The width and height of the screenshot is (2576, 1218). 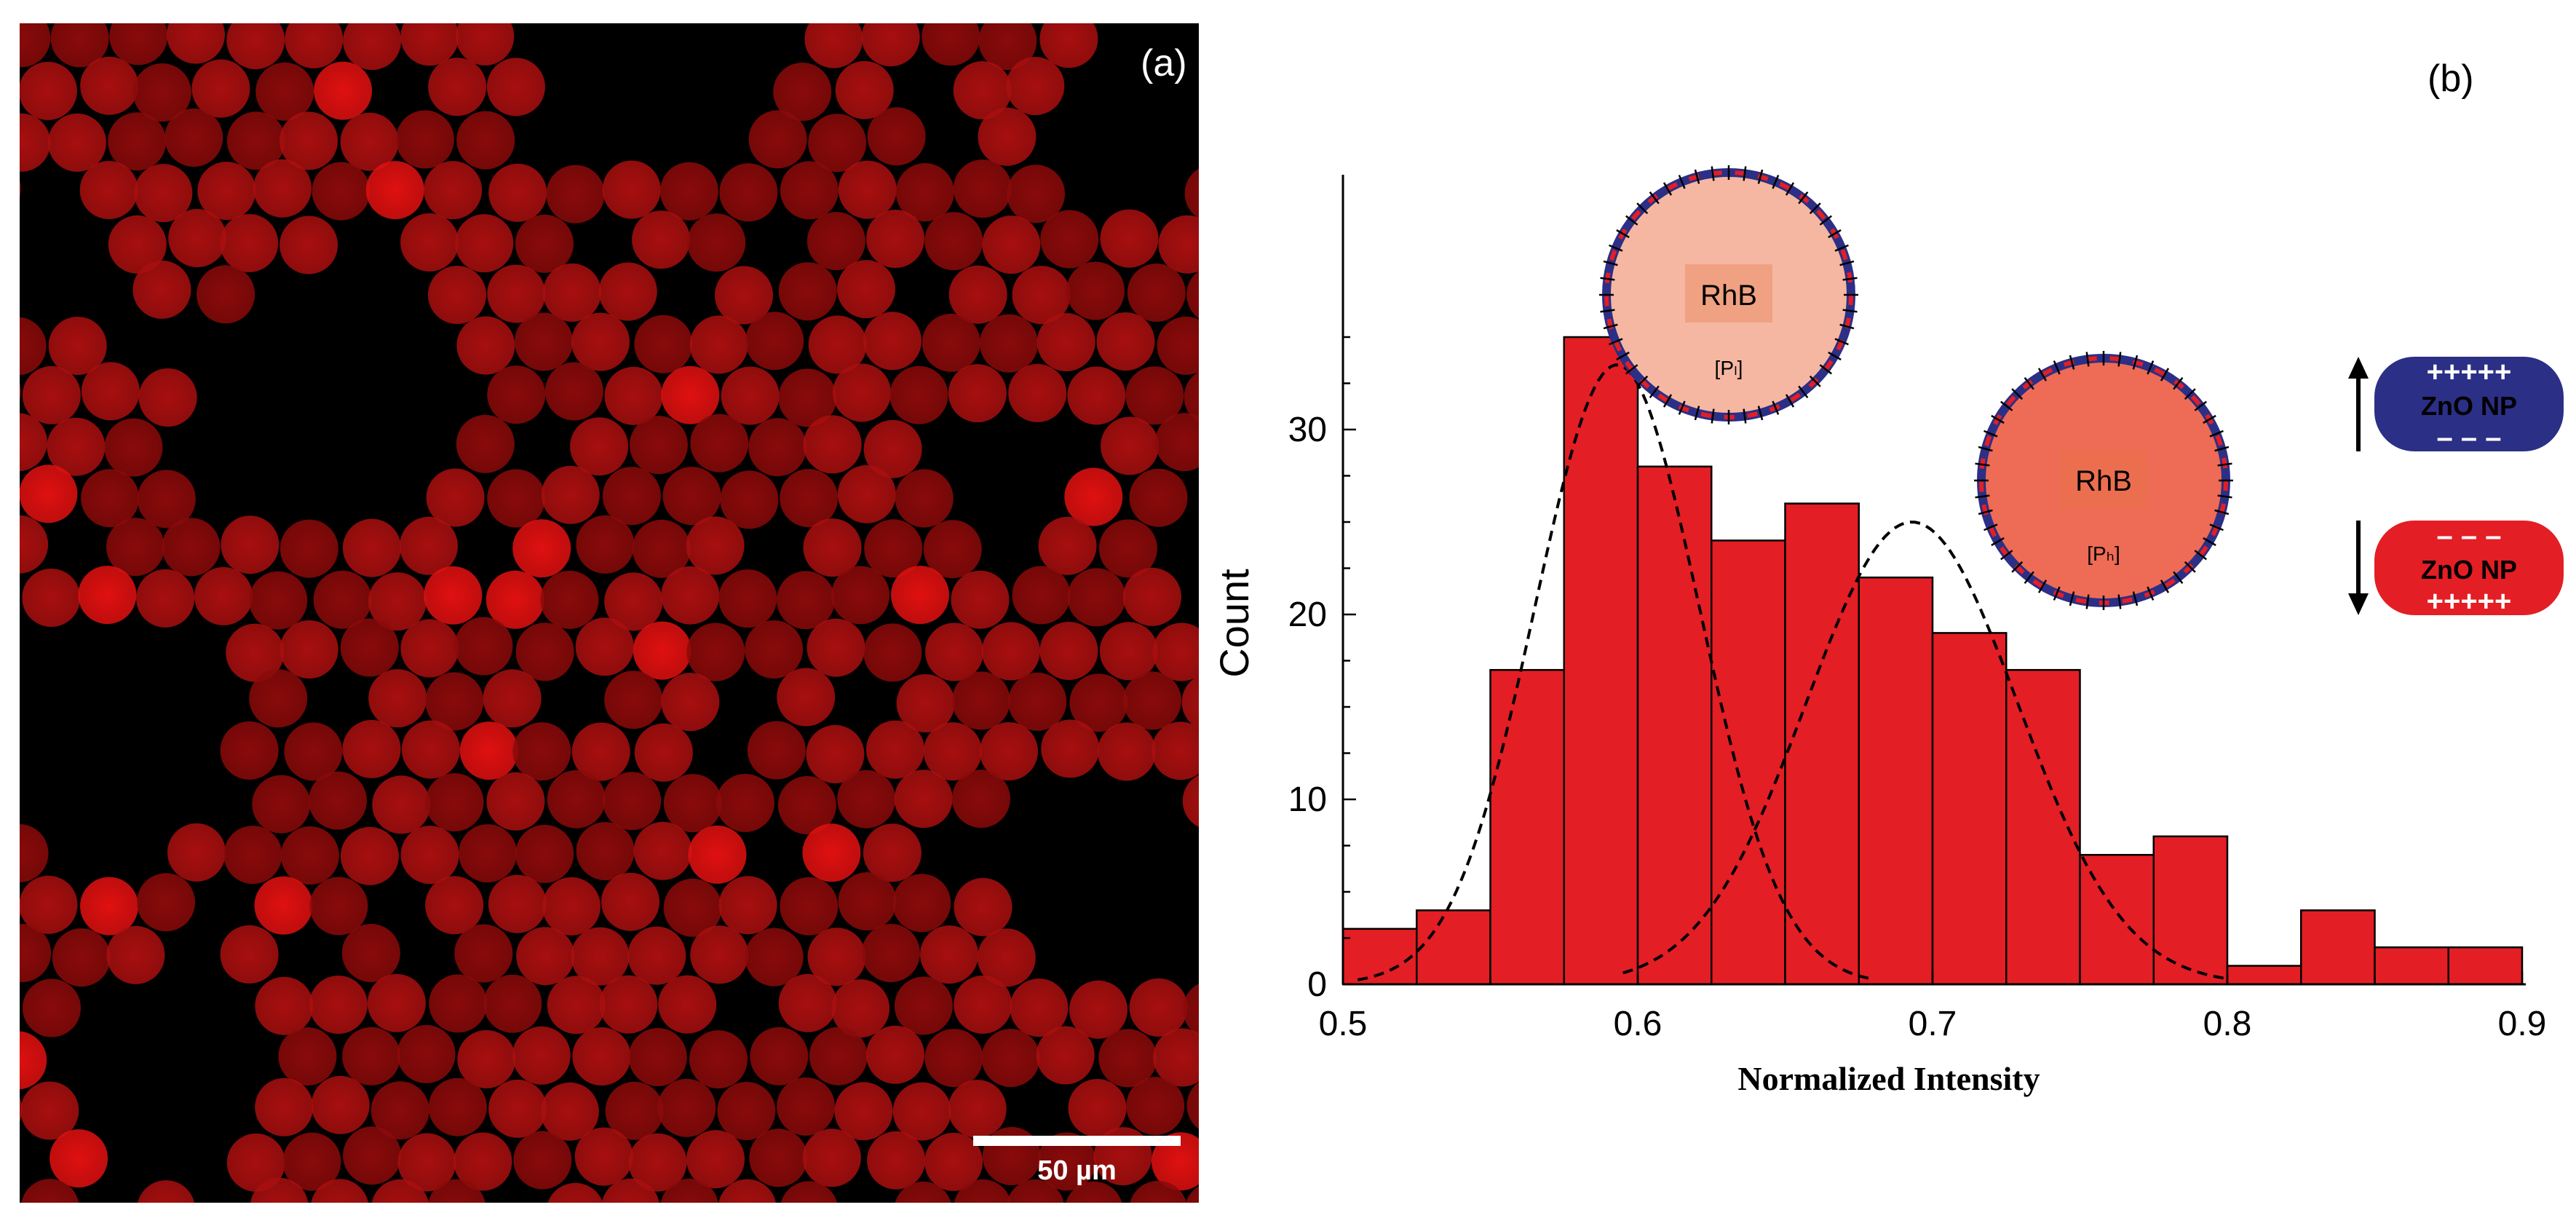 I want to click on x-tick-label: 0.8, so click(x=2227, y=1024).